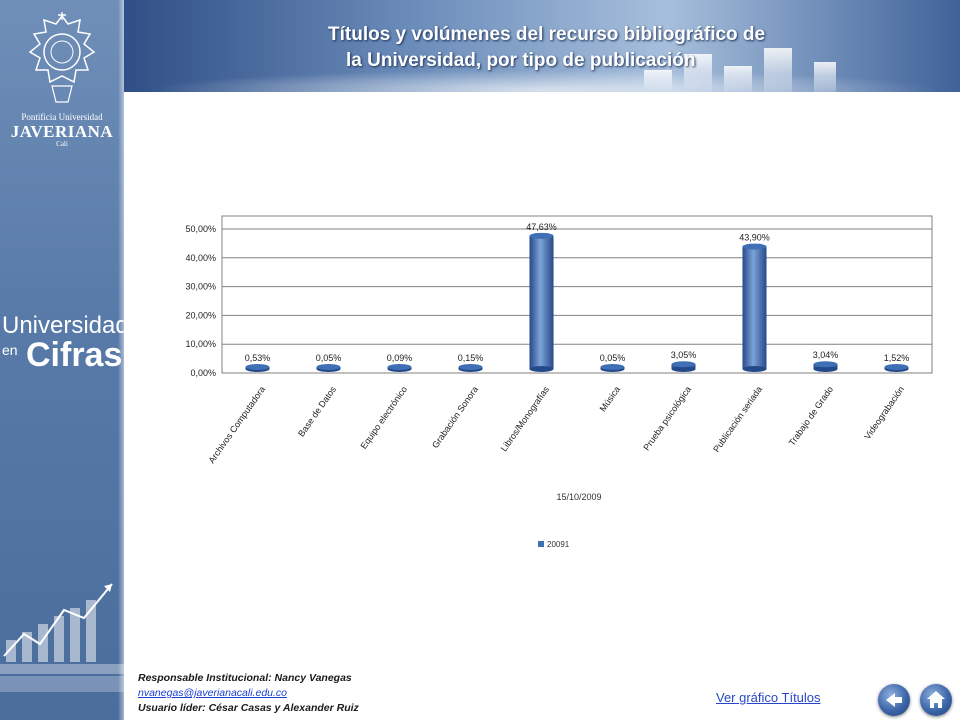 This screenshot has width=960, height=721. What do you see at coordinates (62, 117) in the screenshot?
I see `logo-line-1: Pontificia Universidad` at bounding box center [62, 117].